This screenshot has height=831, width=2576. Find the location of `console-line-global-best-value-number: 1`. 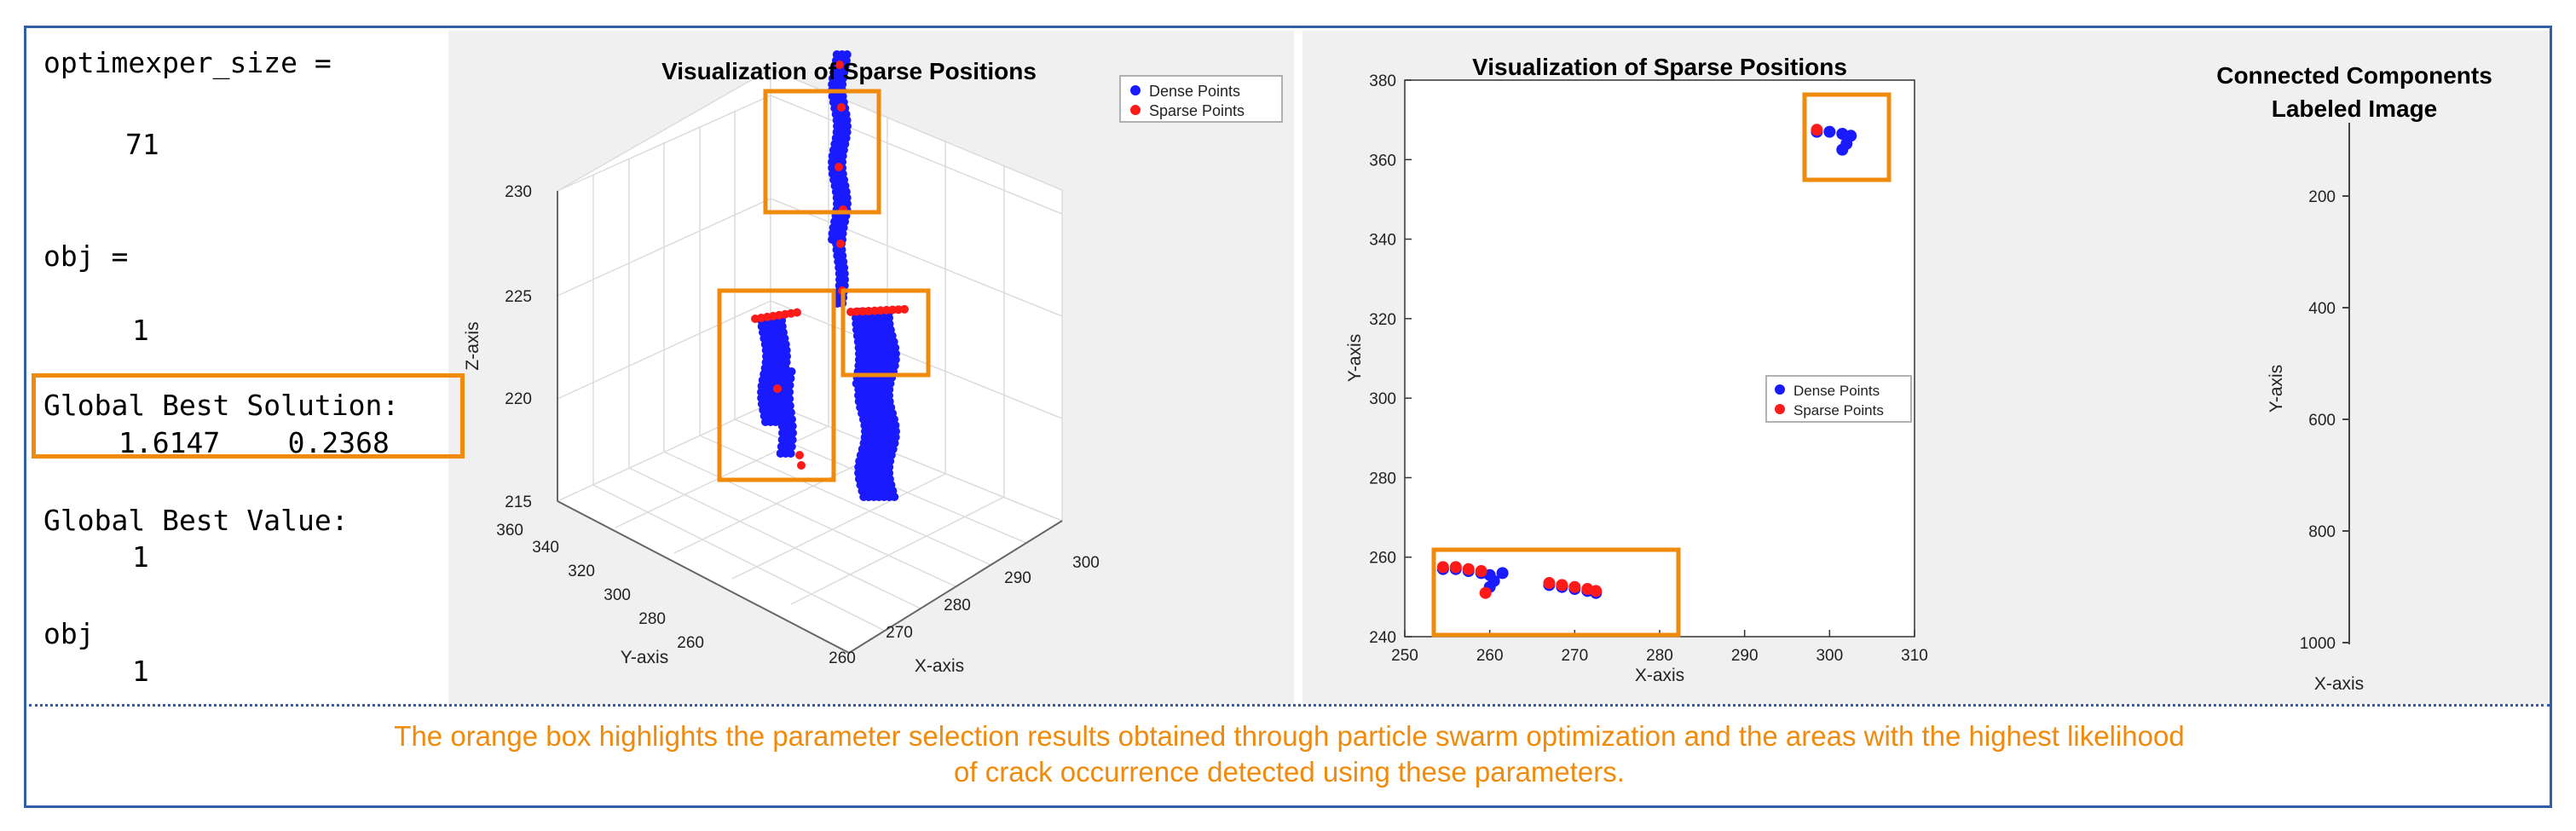

console-line-global-best-value-number: 1 is located at coordinates (140, 557).